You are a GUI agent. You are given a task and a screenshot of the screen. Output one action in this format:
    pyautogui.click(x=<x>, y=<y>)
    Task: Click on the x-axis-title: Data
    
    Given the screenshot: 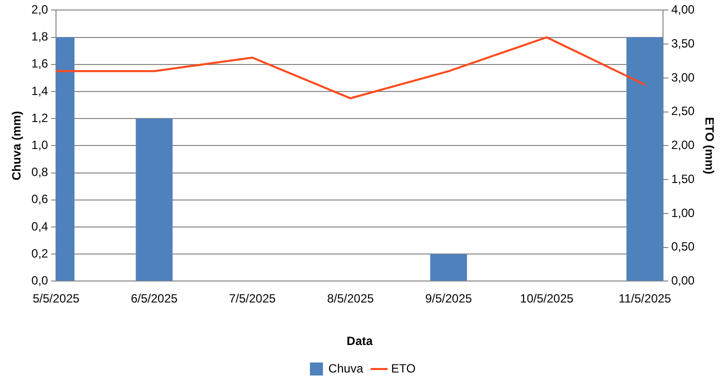 What is the action you would take?
    pyautogui.click(x=359, y=341)
    